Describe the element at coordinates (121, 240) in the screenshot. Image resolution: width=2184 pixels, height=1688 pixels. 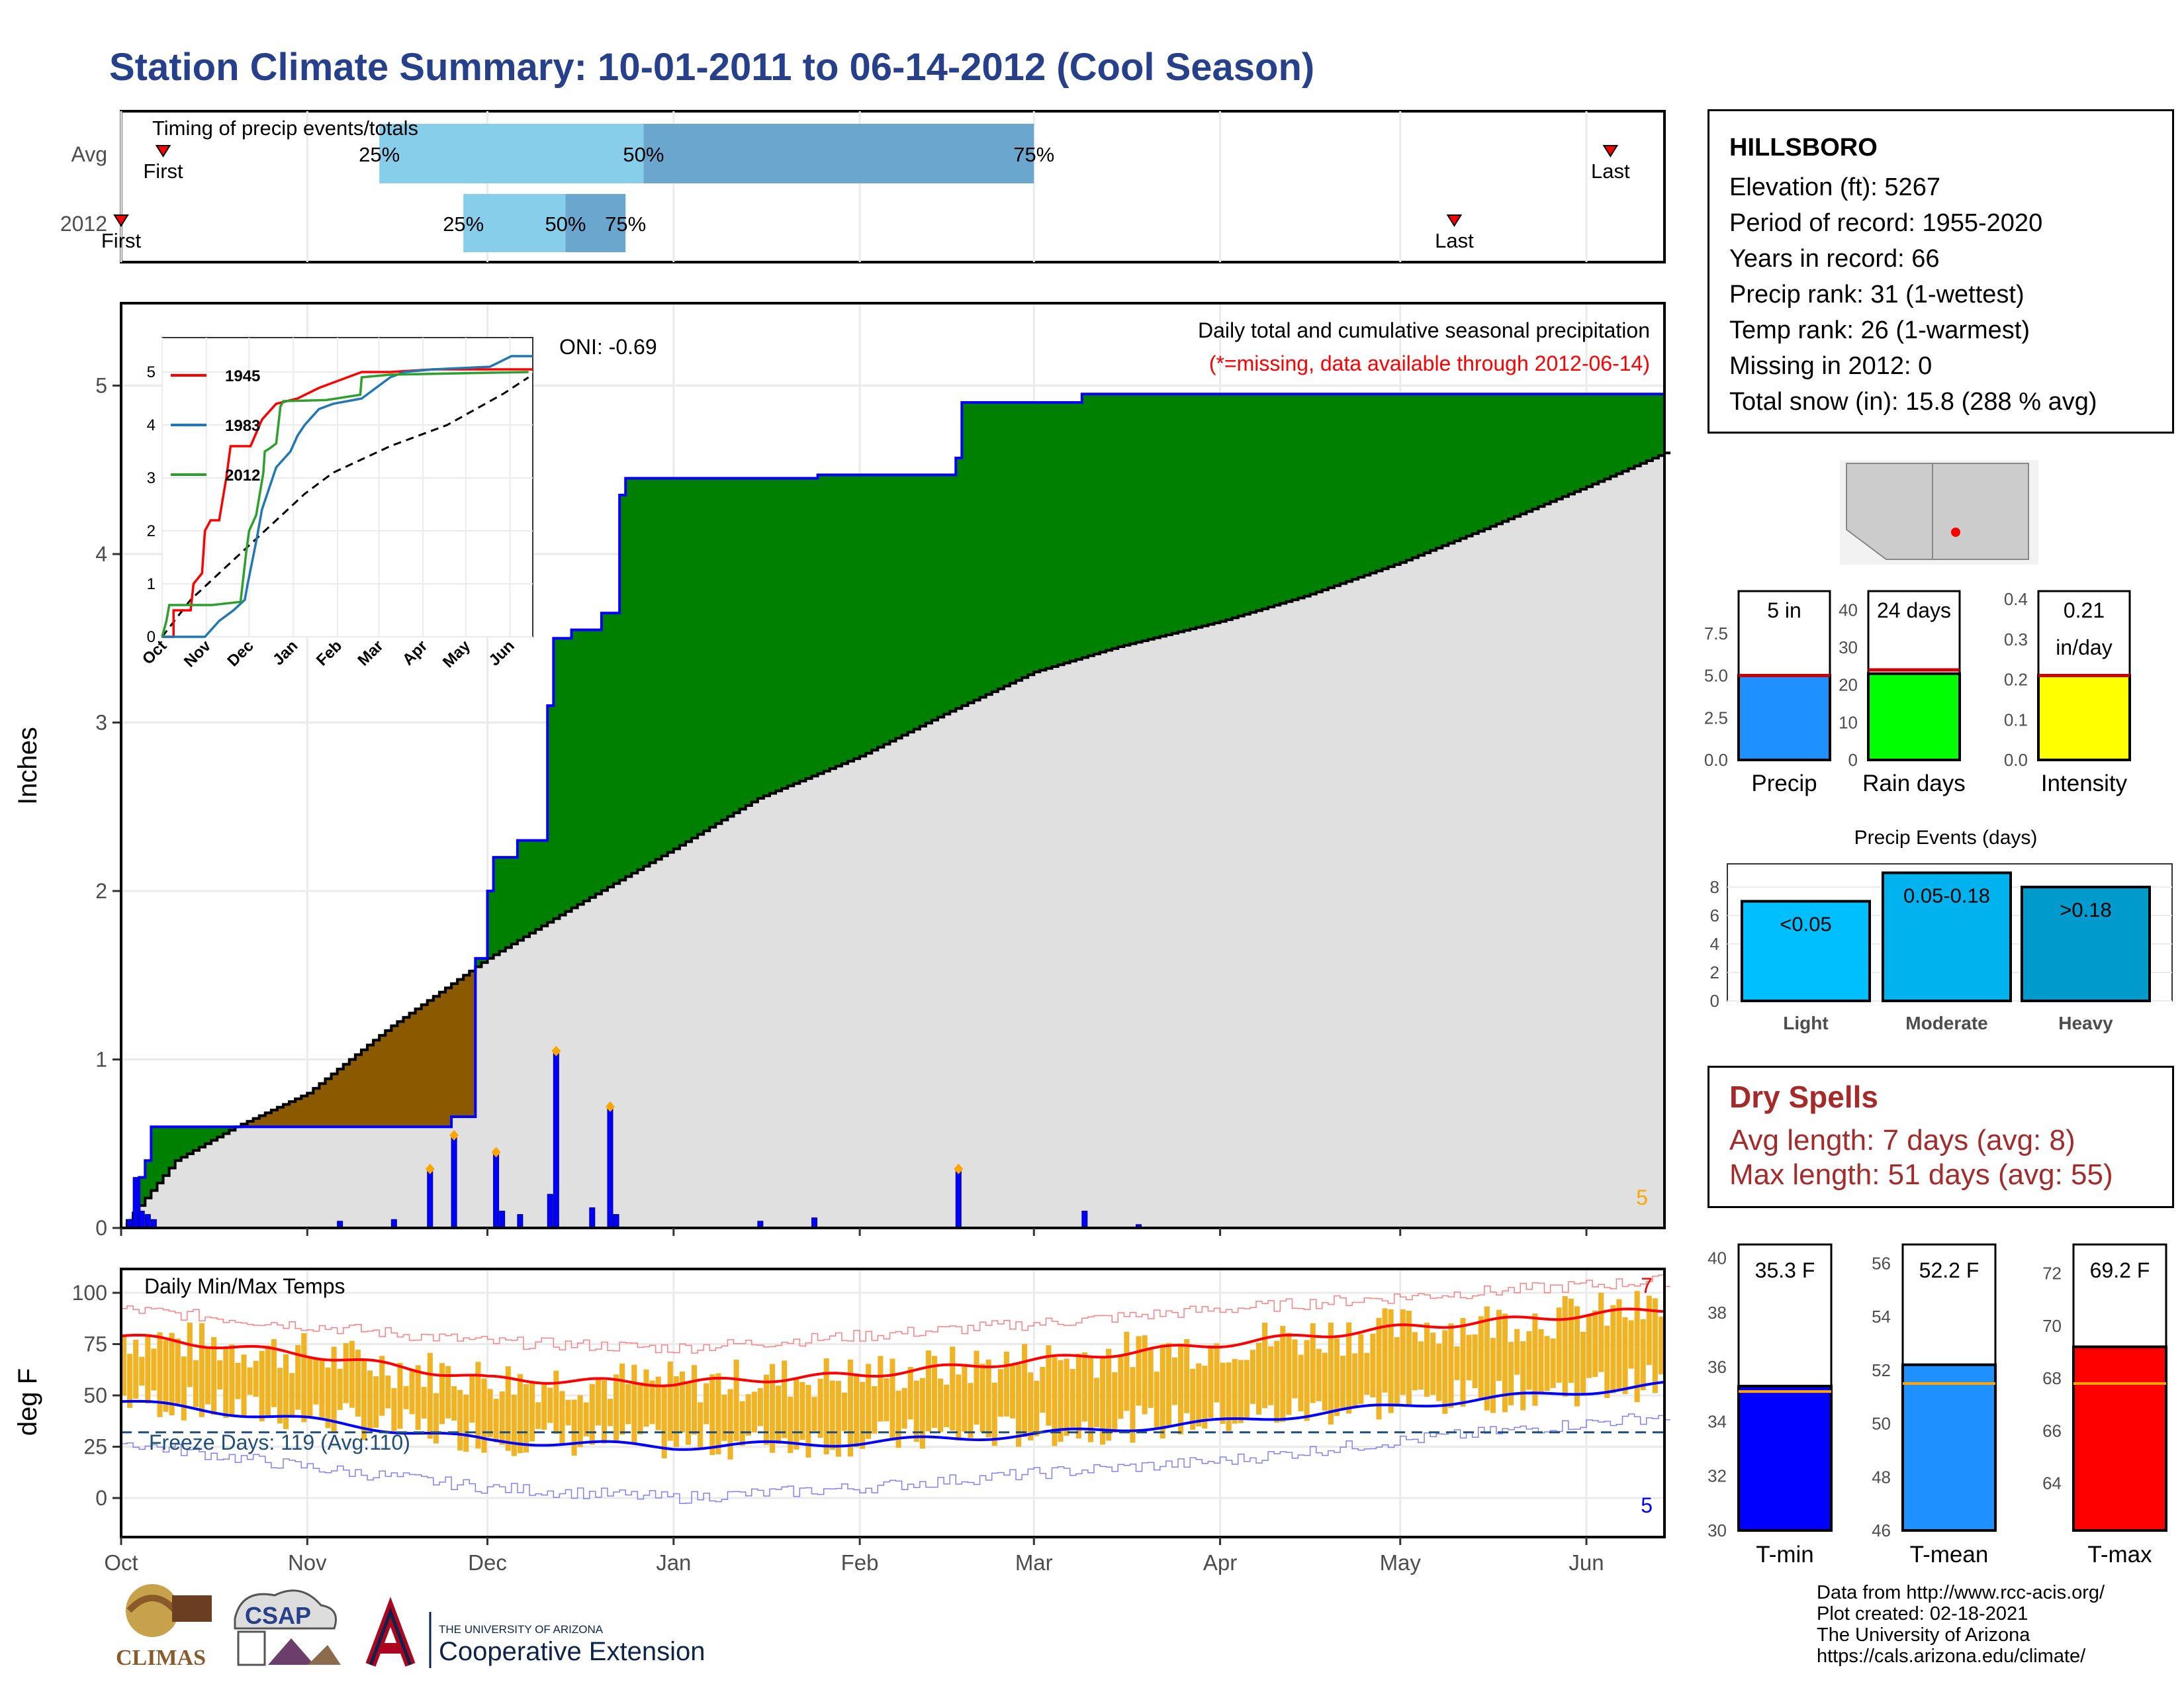
I see `timing-marker-label: First` at that location.